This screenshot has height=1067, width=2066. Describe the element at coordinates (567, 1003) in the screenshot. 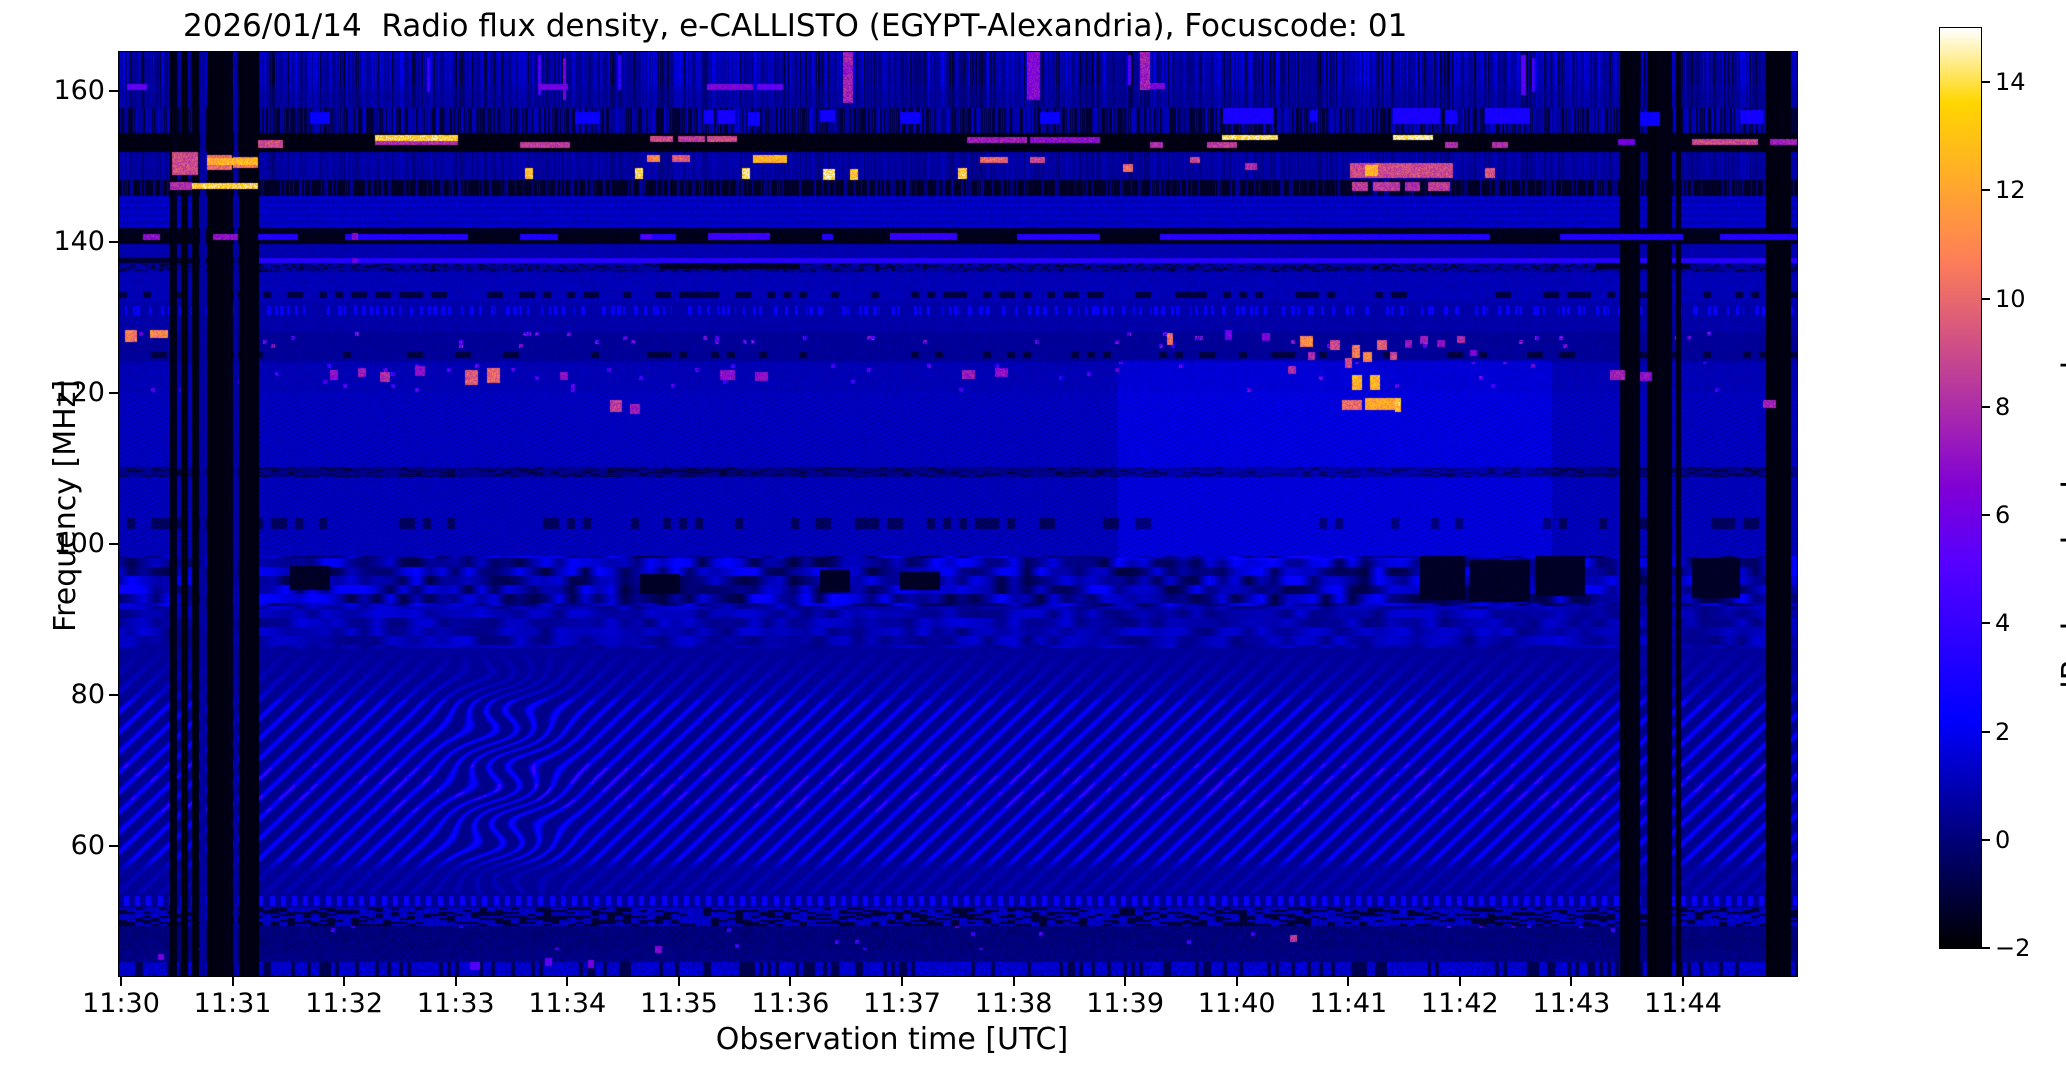

I see `x-tick-label: 11:34` at that location.